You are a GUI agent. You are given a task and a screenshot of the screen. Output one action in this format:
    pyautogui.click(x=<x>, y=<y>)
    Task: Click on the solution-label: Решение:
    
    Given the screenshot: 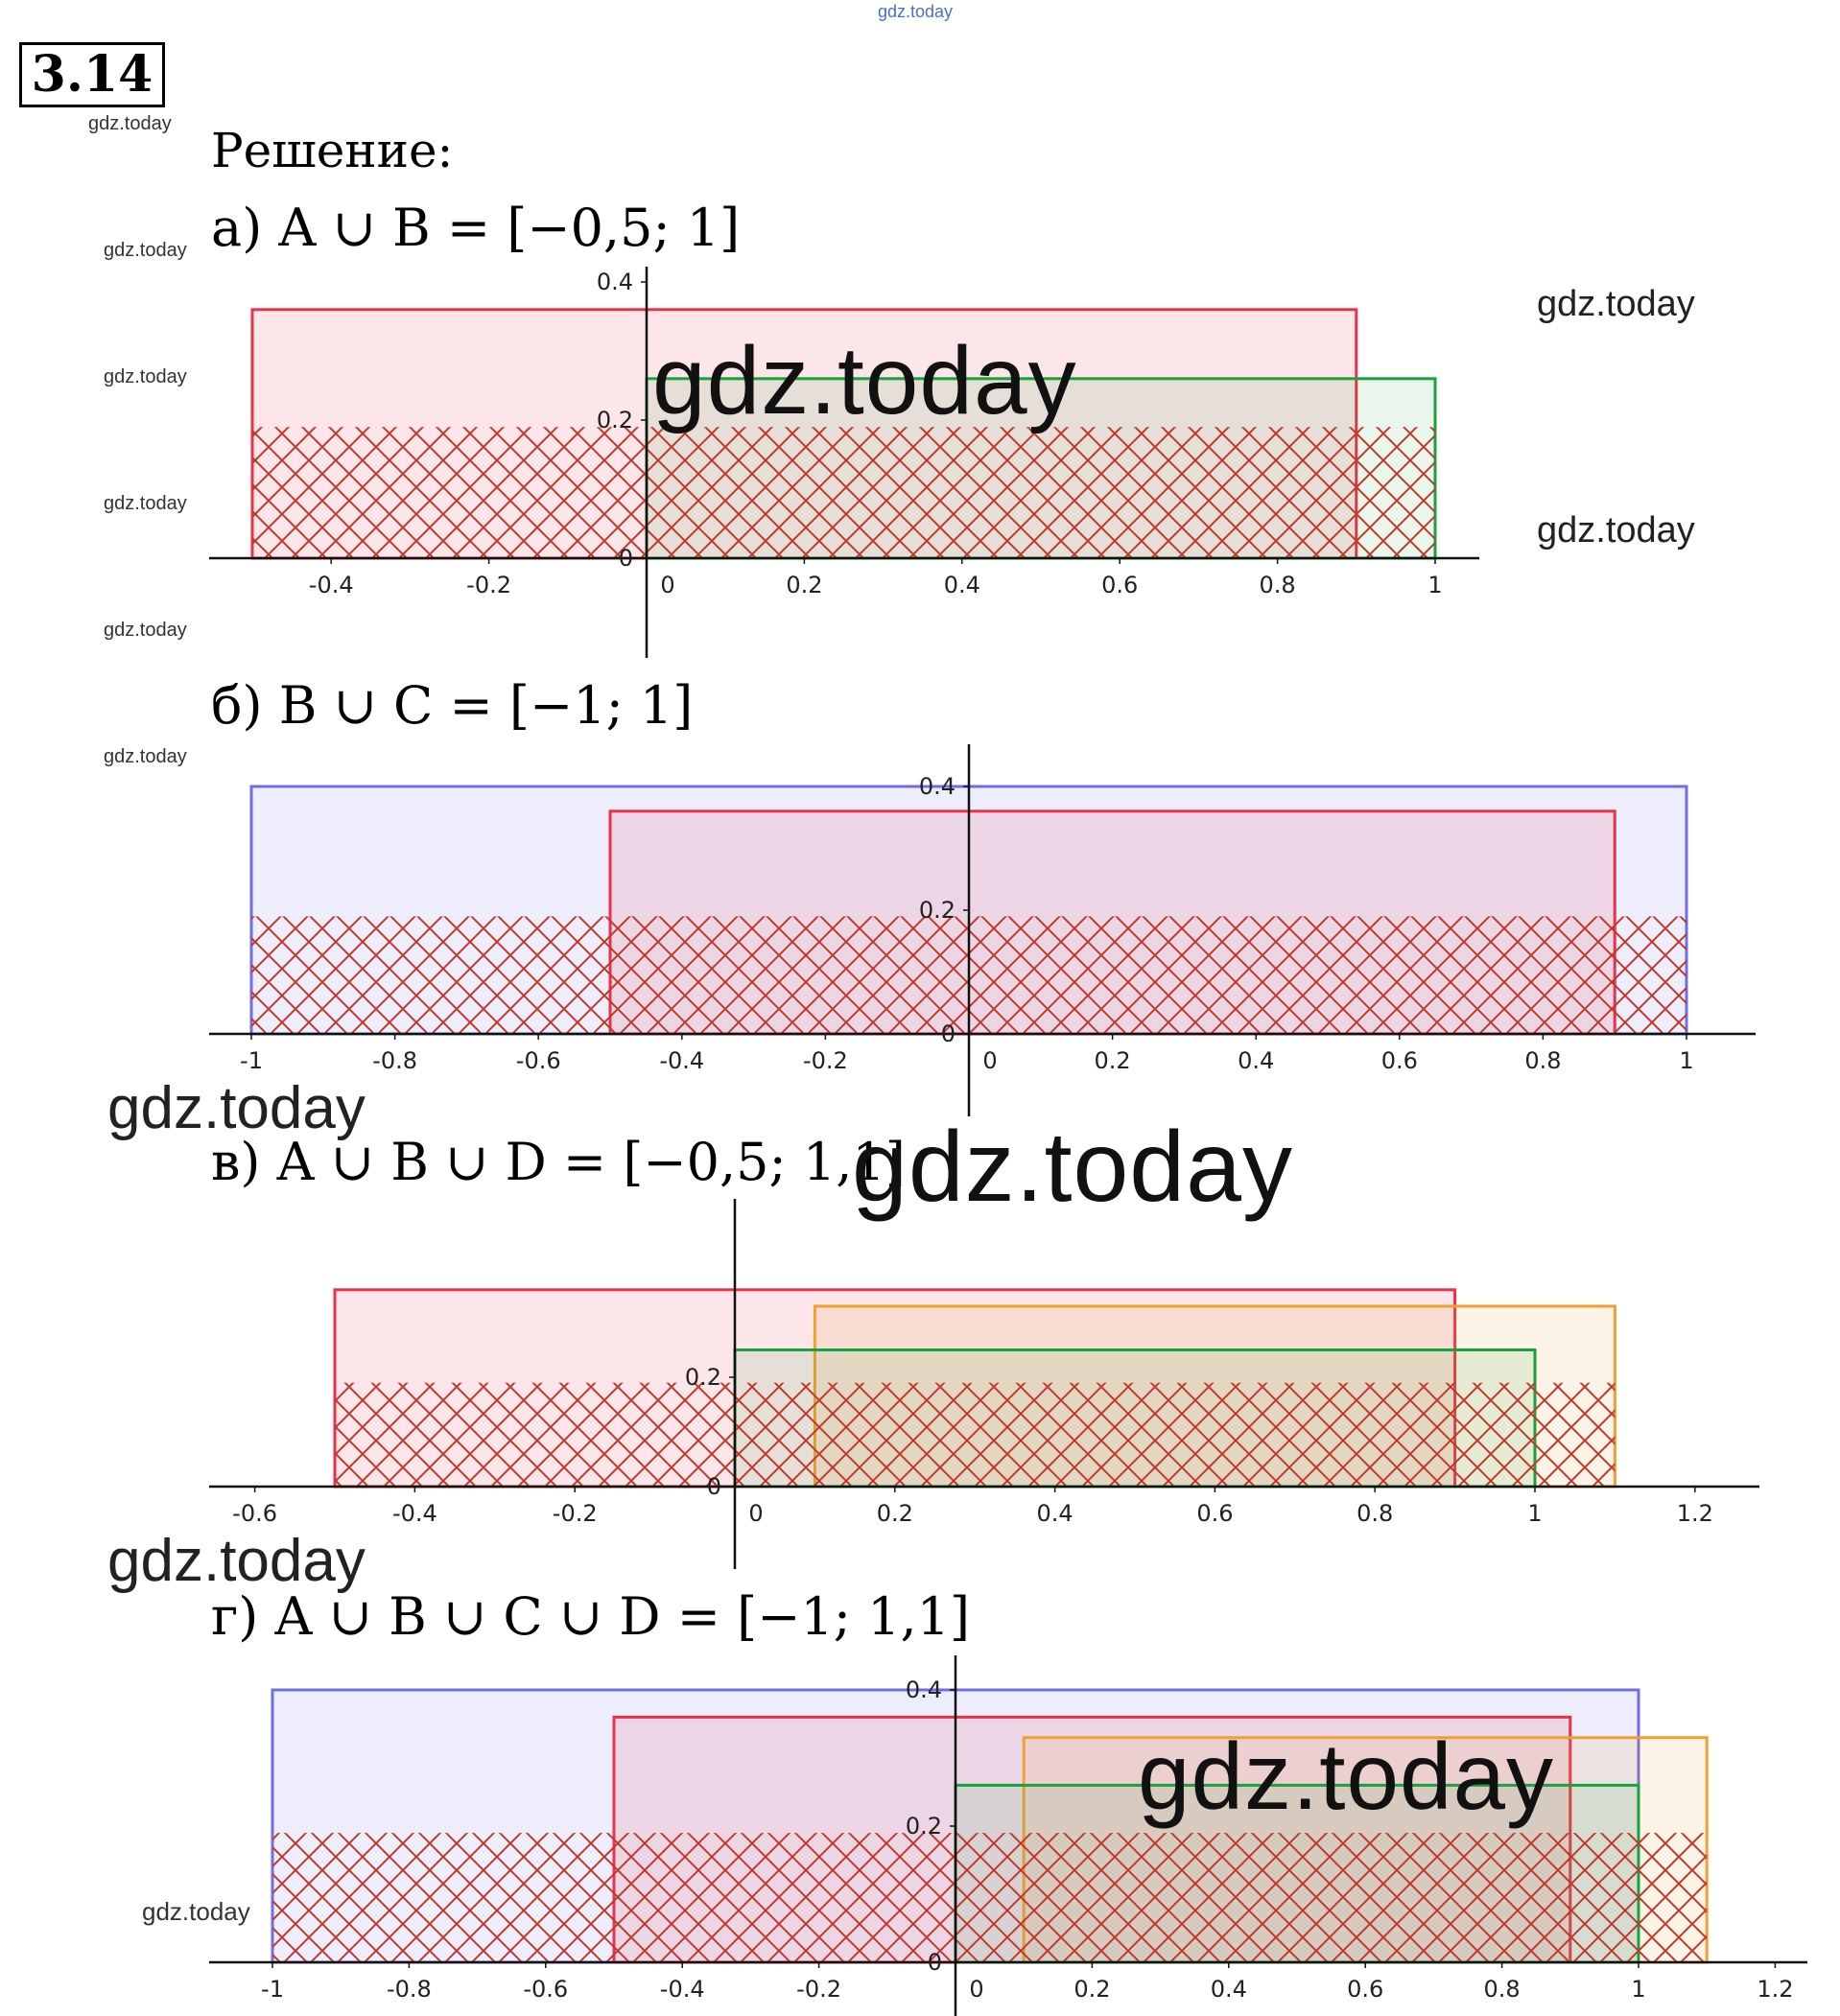 What is the action you would take?
    pyautogui.click(x=333, y=150)
    